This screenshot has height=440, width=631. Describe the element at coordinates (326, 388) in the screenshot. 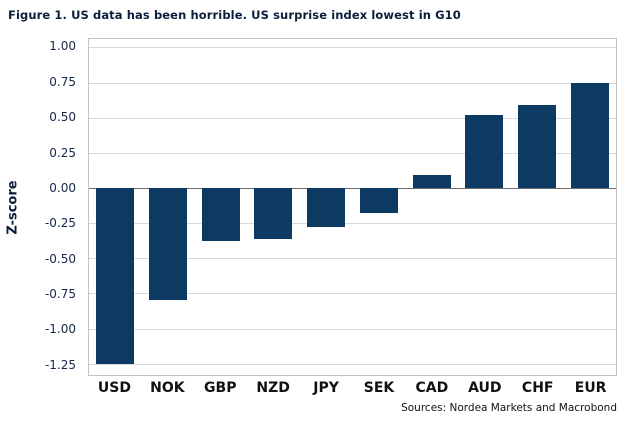

I see `x-label-jpy: JPY` at that location.